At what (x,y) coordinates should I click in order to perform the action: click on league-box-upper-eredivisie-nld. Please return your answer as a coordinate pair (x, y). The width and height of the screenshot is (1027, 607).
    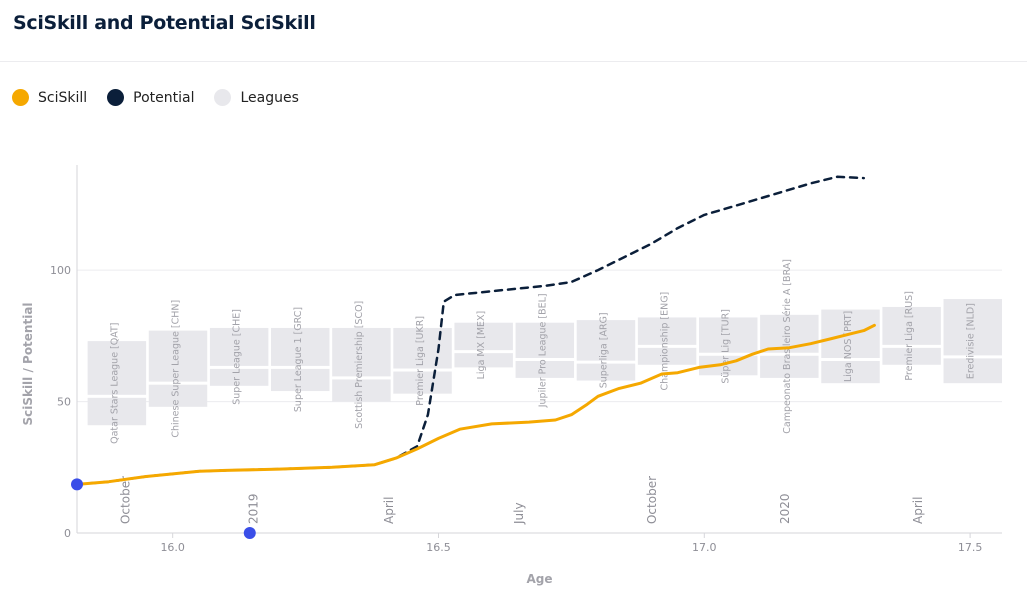
    Looking at the image, I should click on (972, 327).